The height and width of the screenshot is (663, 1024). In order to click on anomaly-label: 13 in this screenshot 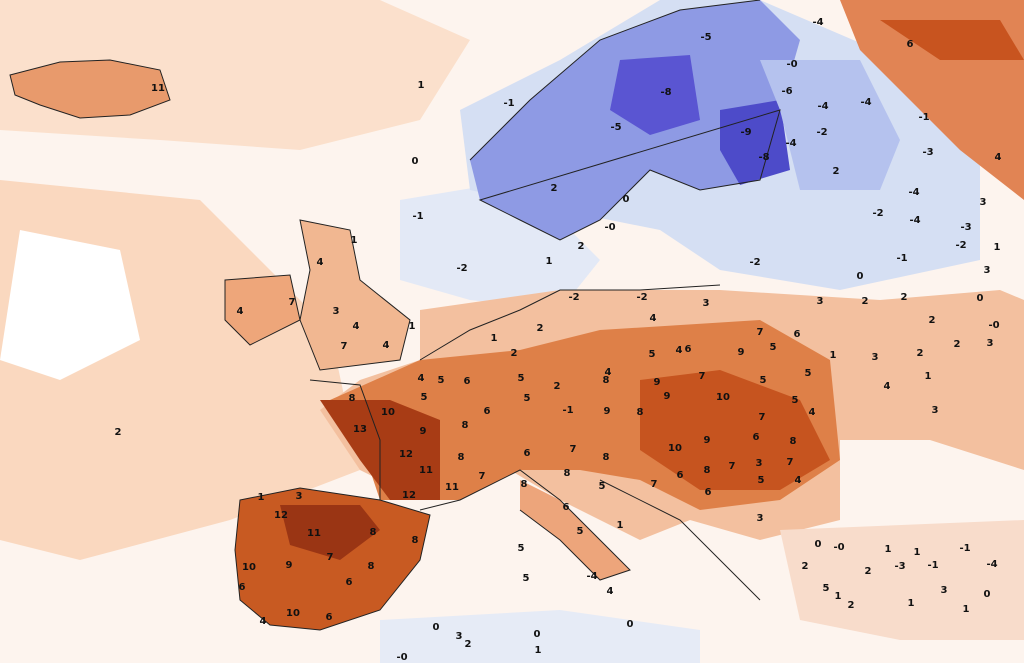, I will do `click(360, 429)`.